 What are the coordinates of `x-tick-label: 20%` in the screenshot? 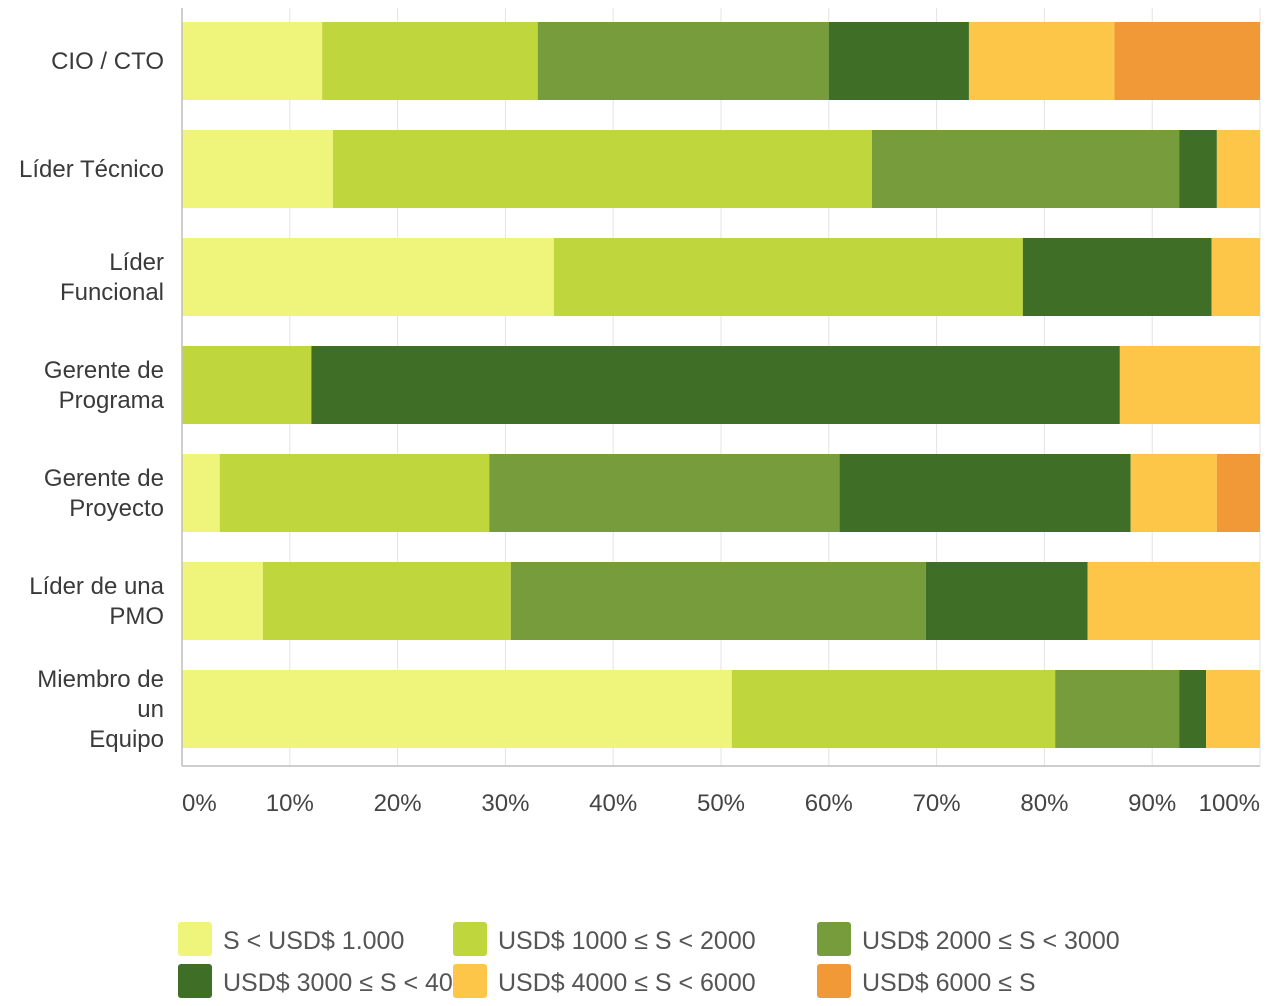 It's located at (398, 803).